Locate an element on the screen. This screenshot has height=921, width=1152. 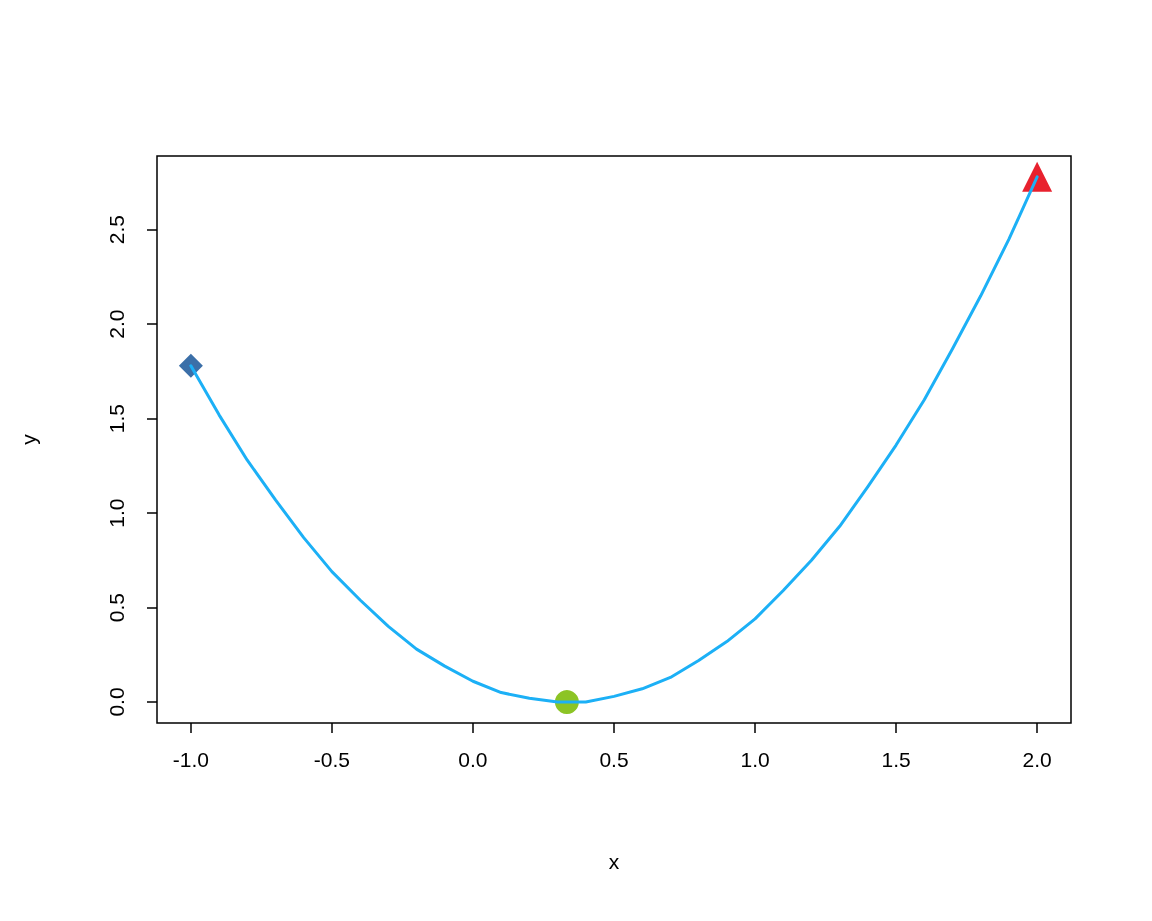
x-tick-label: 1.0 is located at coordinates (755, 759).